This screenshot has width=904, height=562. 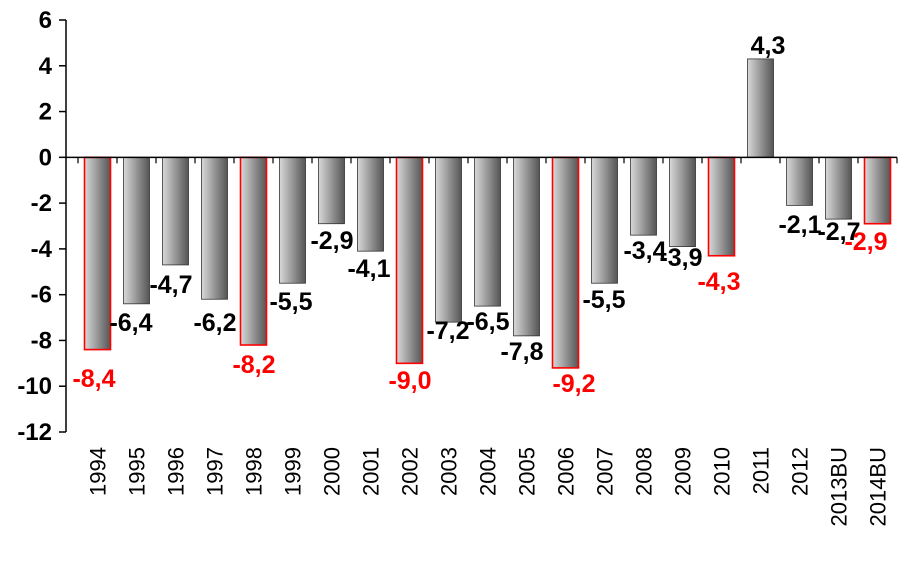 What do you see at coordinates (768, 46) in the screenshot?
I see `data-label: 4,3` at bounding box center [768, 46].